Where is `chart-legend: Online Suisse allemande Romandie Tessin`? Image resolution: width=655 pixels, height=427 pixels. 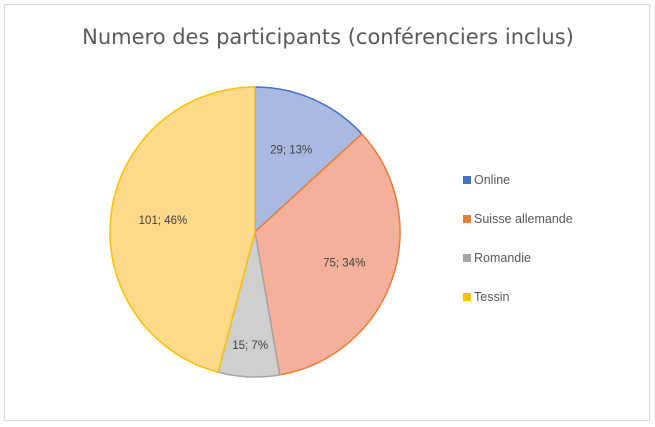 chart-legend: Online Suisse allemande Romandie Tessin is located at coordinates (518, 238).